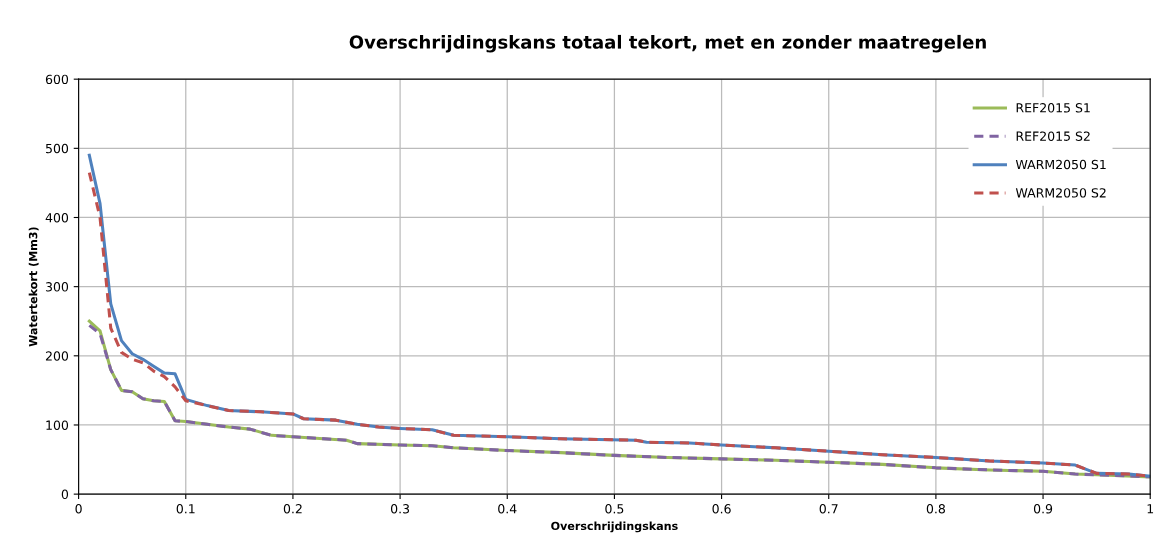 This screenshot has height=546, width=1156. What do you see at coordinates (507, 509) in the screenshot?
I see `x-tick-label: 0.4` at bounding box center [507, 509].